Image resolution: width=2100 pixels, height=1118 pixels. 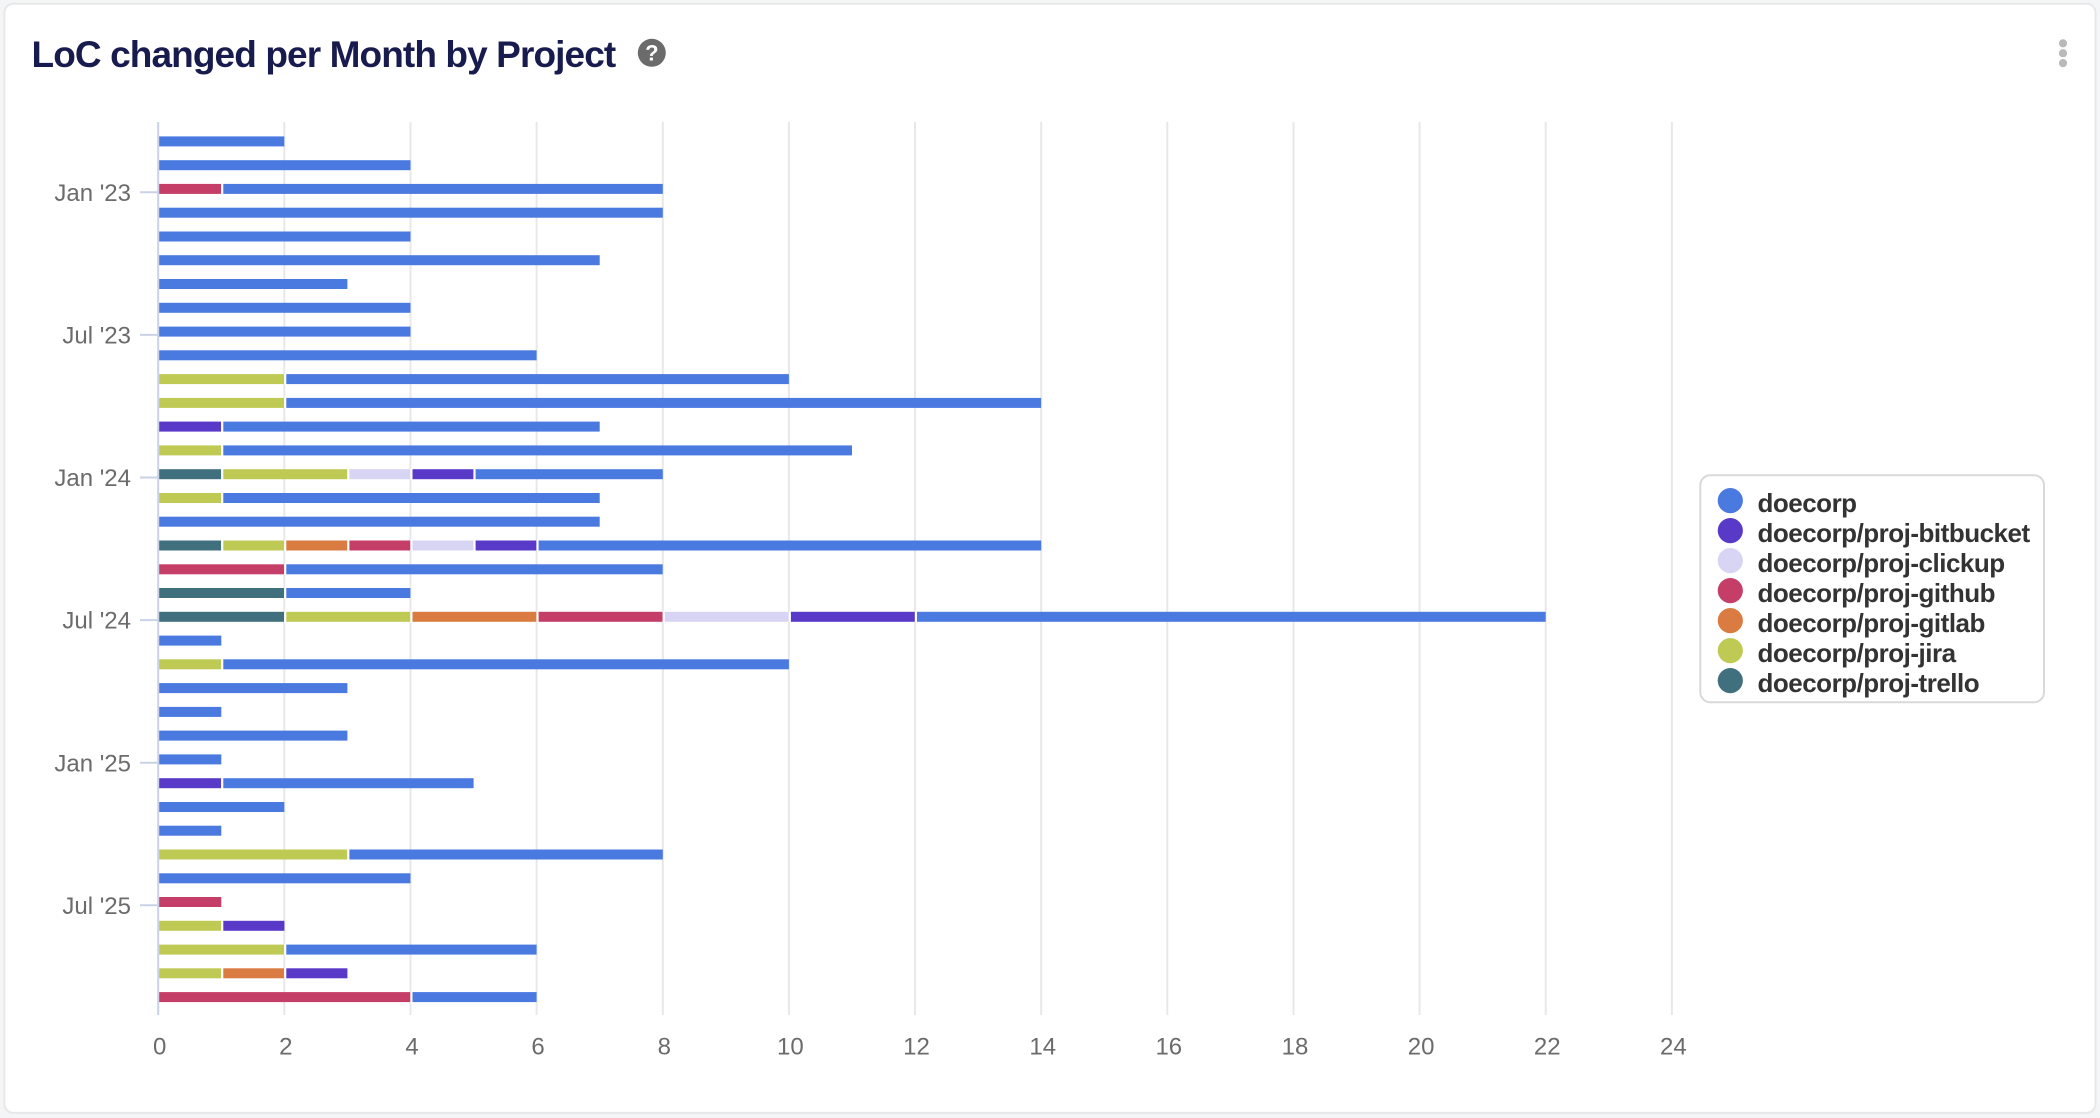 What do you see at coordinates (1881, 563) in the screenshot?
I see `svg-text: doecorp/proj-clickup` at bounding box center [1881, 563].